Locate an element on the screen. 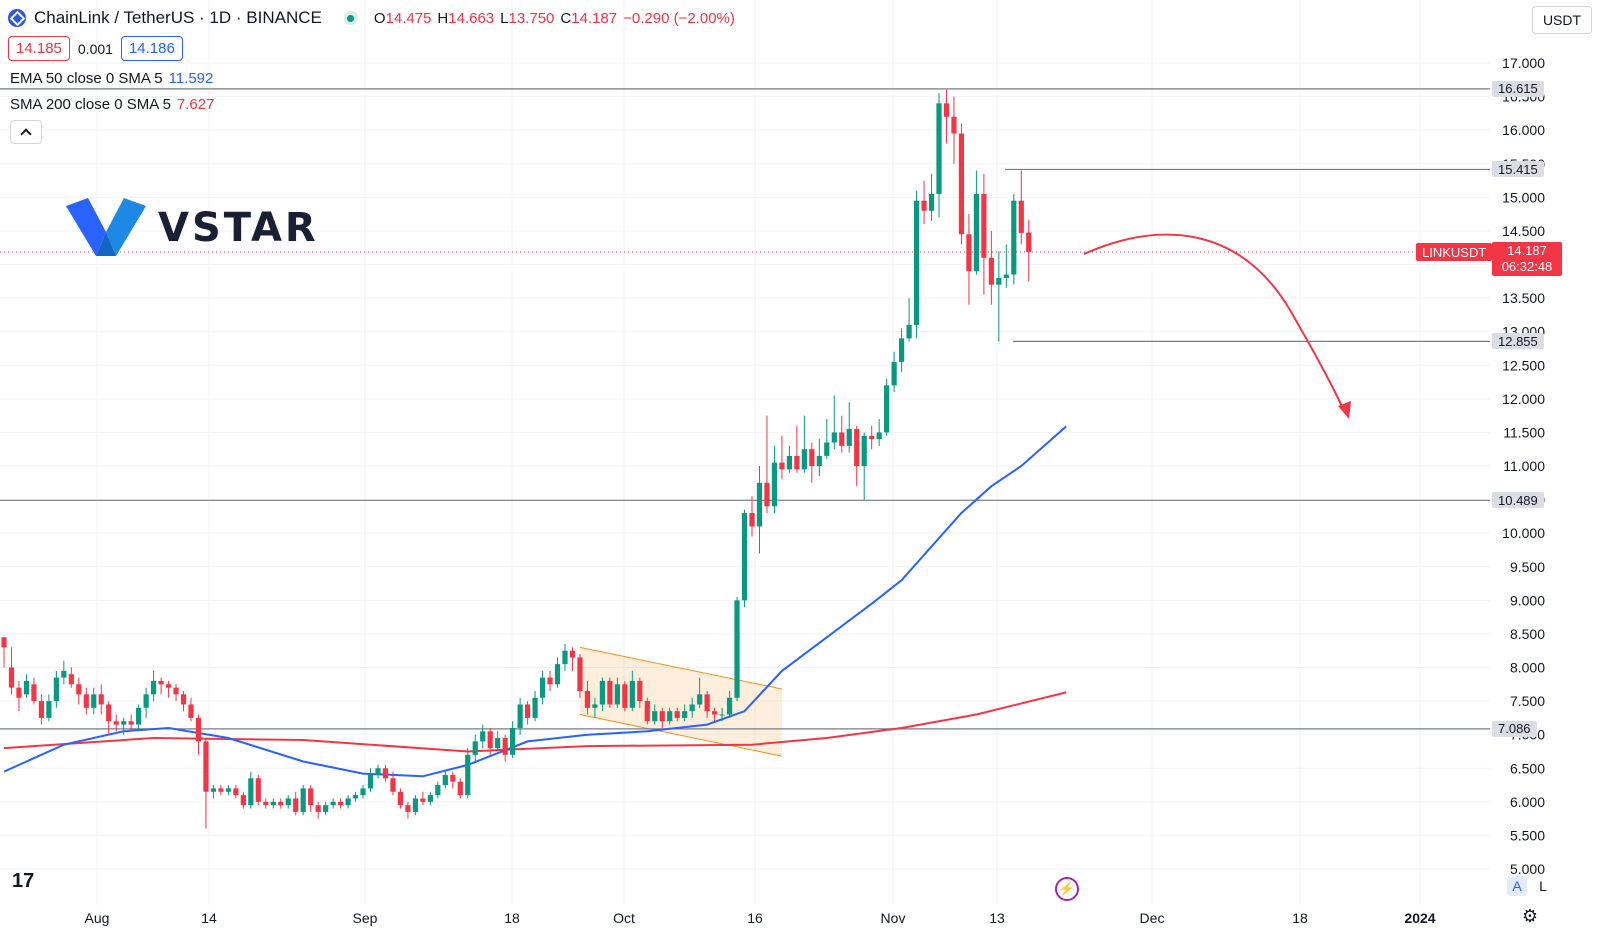  ohlc-item: −0.290 (−2.00%) is located at coordinates (679, 18).